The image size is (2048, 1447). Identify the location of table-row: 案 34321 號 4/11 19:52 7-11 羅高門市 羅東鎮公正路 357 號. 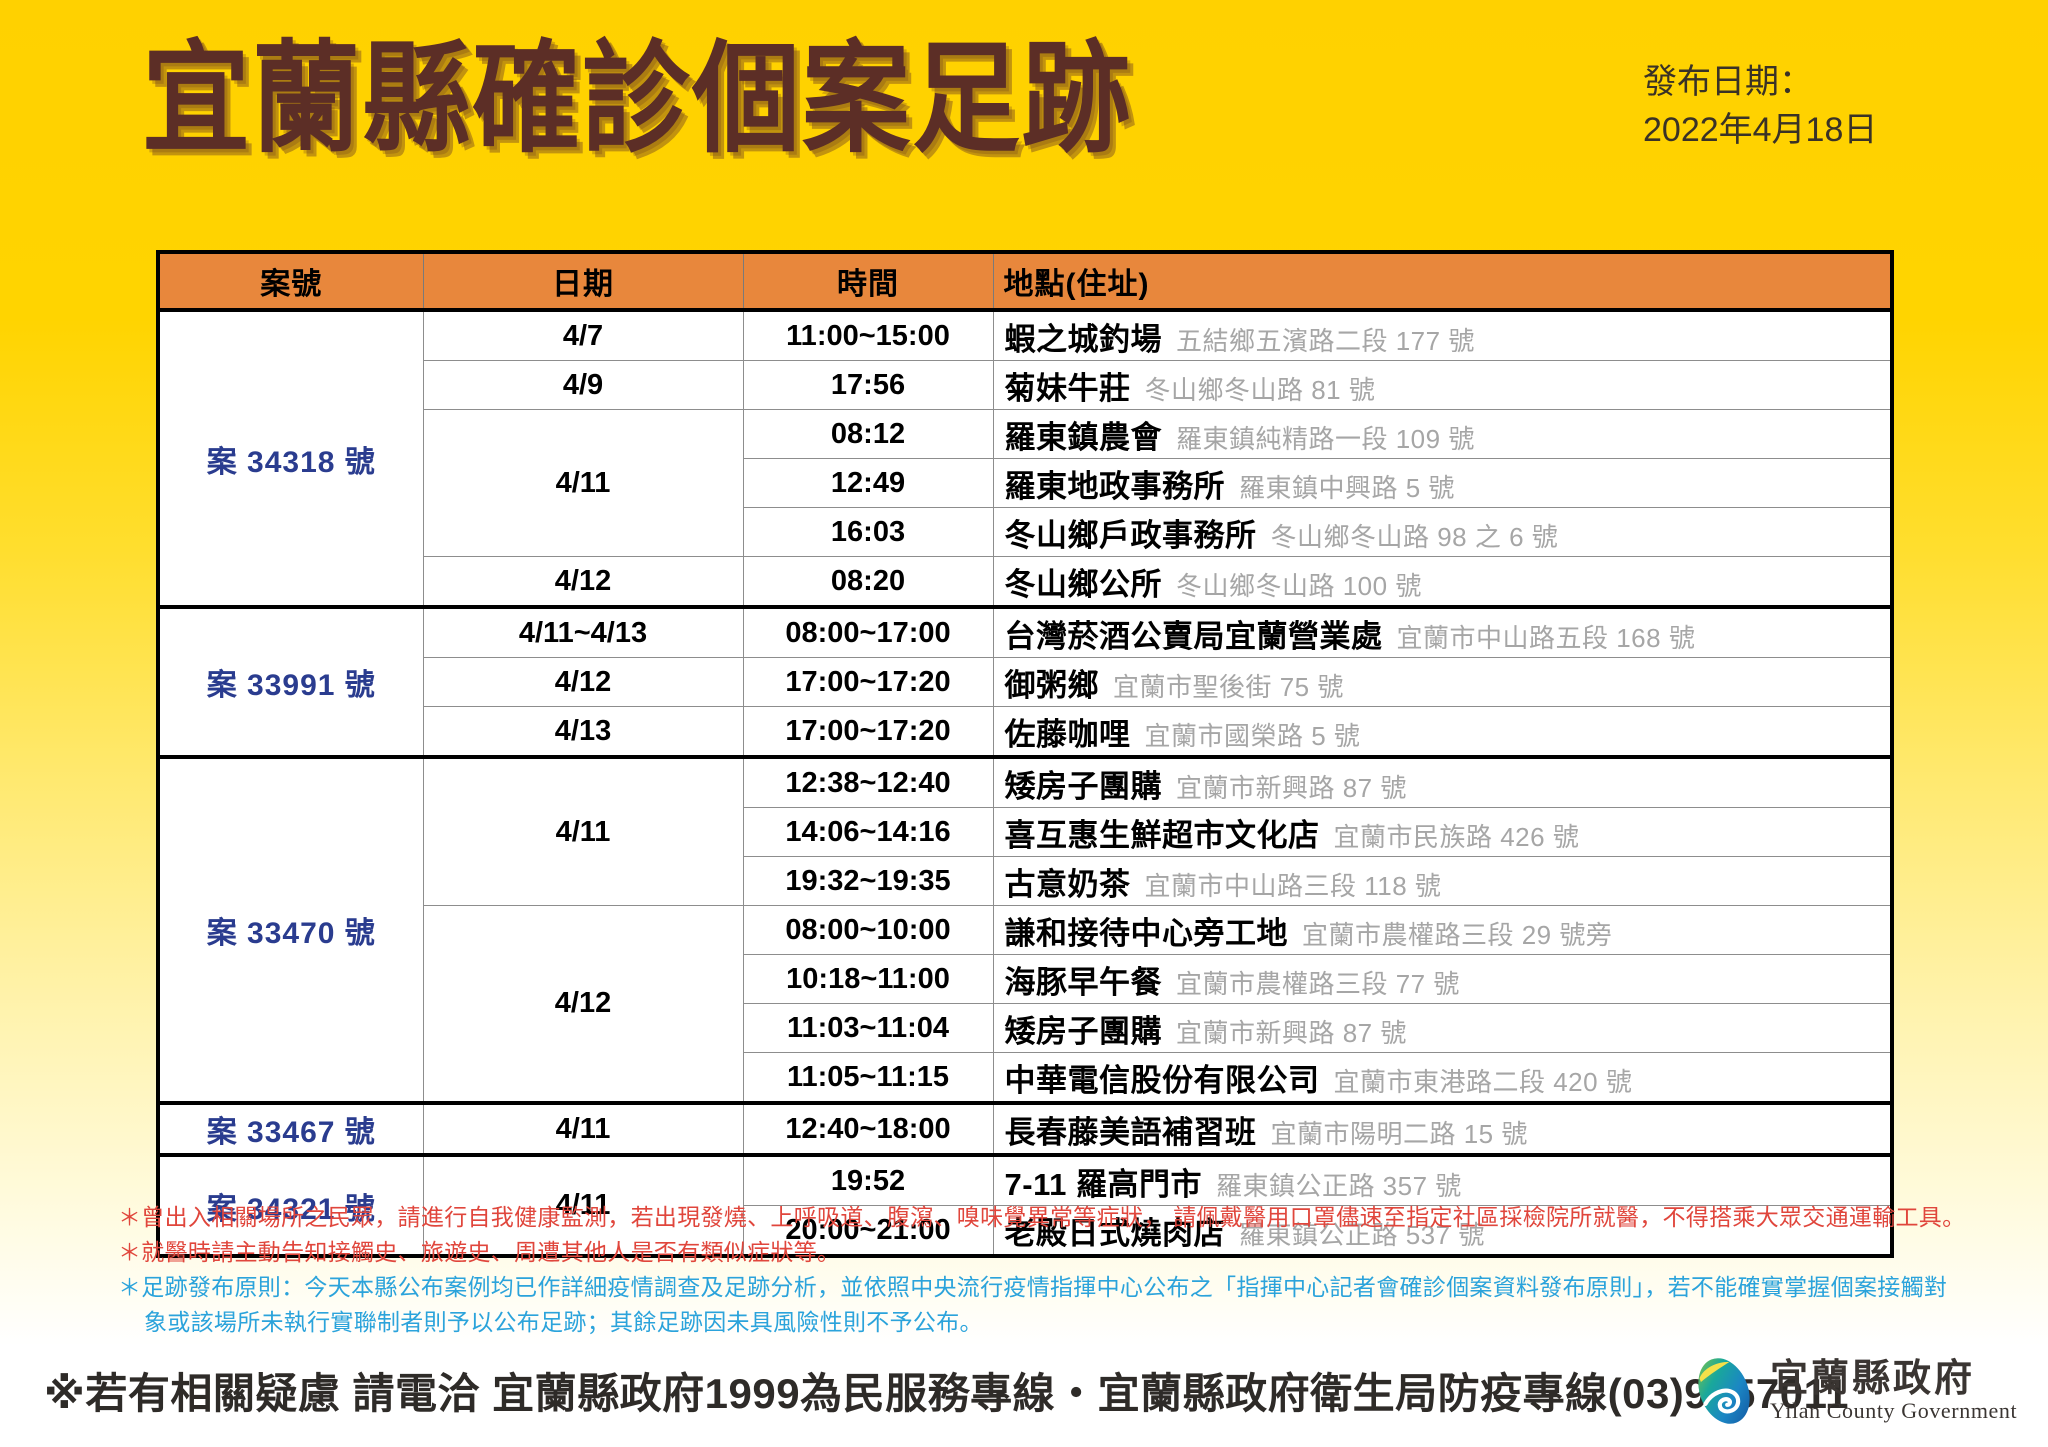
(1025, 1205).